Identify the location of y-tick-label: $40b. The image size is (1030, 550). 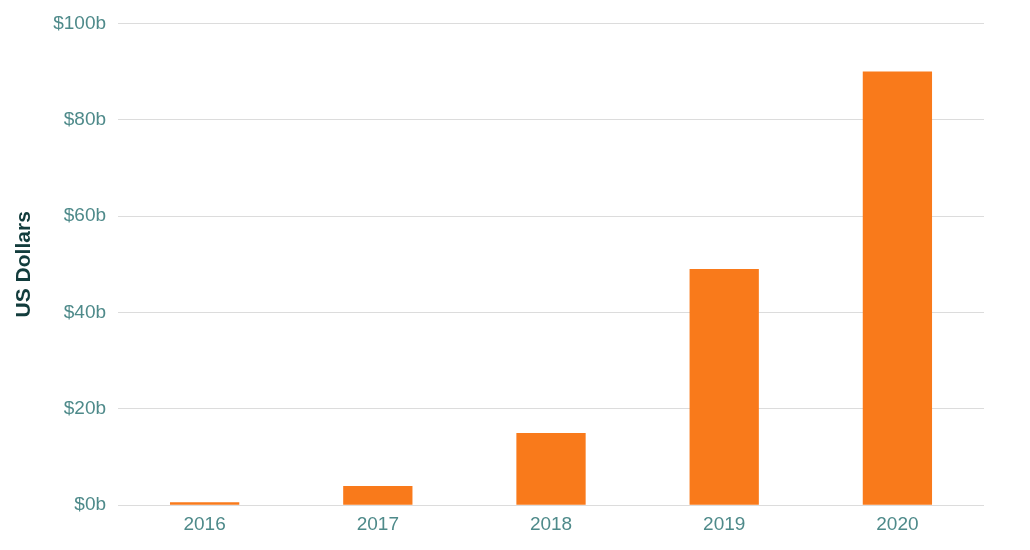
(85, 311).